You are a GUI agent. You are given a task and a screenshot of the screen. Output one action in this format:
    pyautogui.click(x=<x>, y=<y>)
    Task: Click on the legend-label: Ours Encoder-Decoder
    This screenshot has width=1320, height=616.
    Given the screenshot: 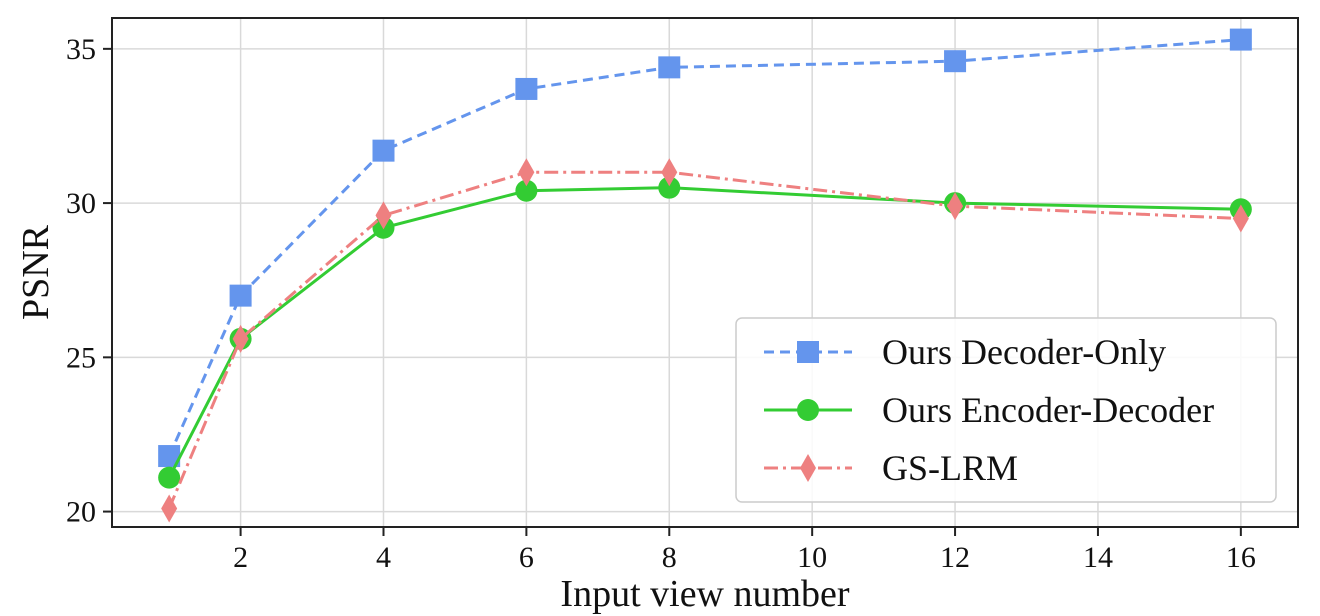 What is the action you would take?
    pyautogui.click(x=1048, y=410)
    